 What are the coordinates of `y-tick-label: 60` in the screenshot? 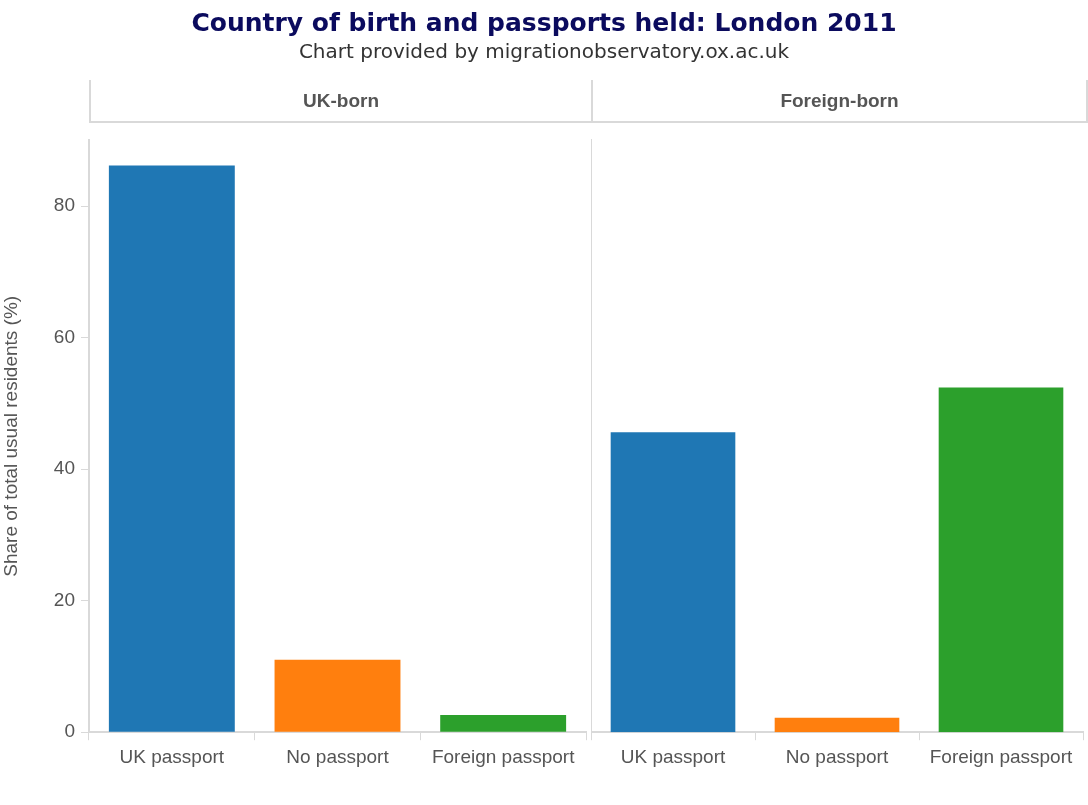 It's located at (64, 336).